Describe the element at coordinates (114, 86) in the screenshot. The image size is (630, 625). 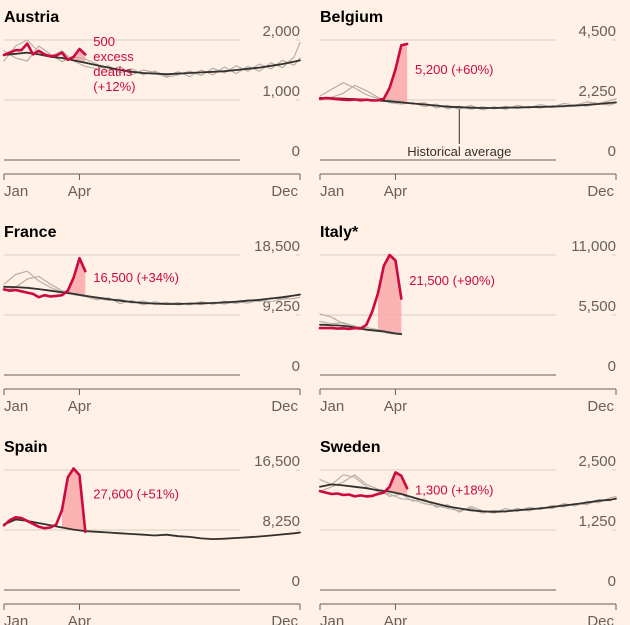
I see `annotation-austria-3: (+12%)` at that location.